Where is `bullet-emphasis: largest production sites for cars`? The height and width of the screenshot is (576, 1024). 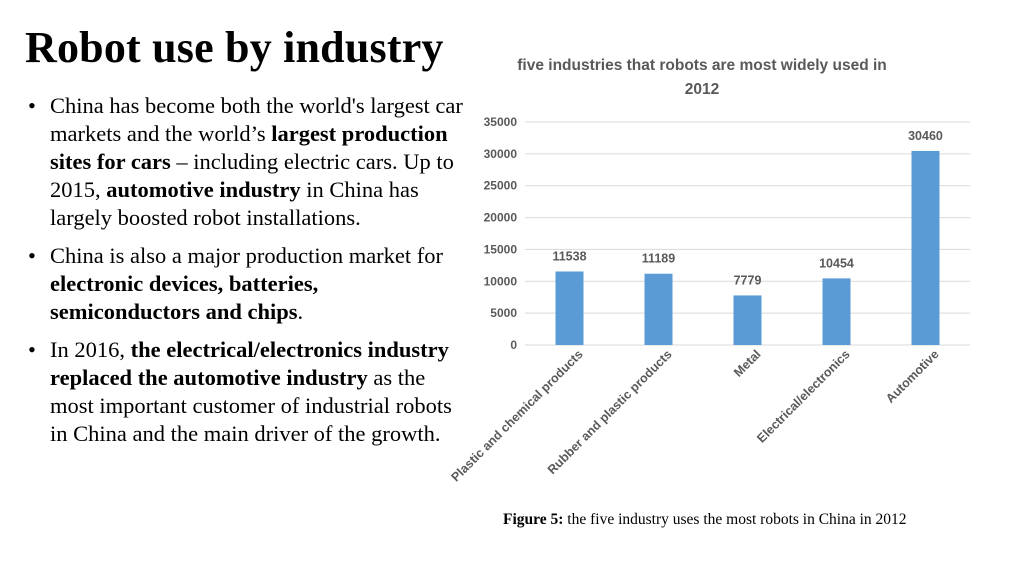
bullet-emphasis: largest production sites for cars is located at coordinates (249, 147).